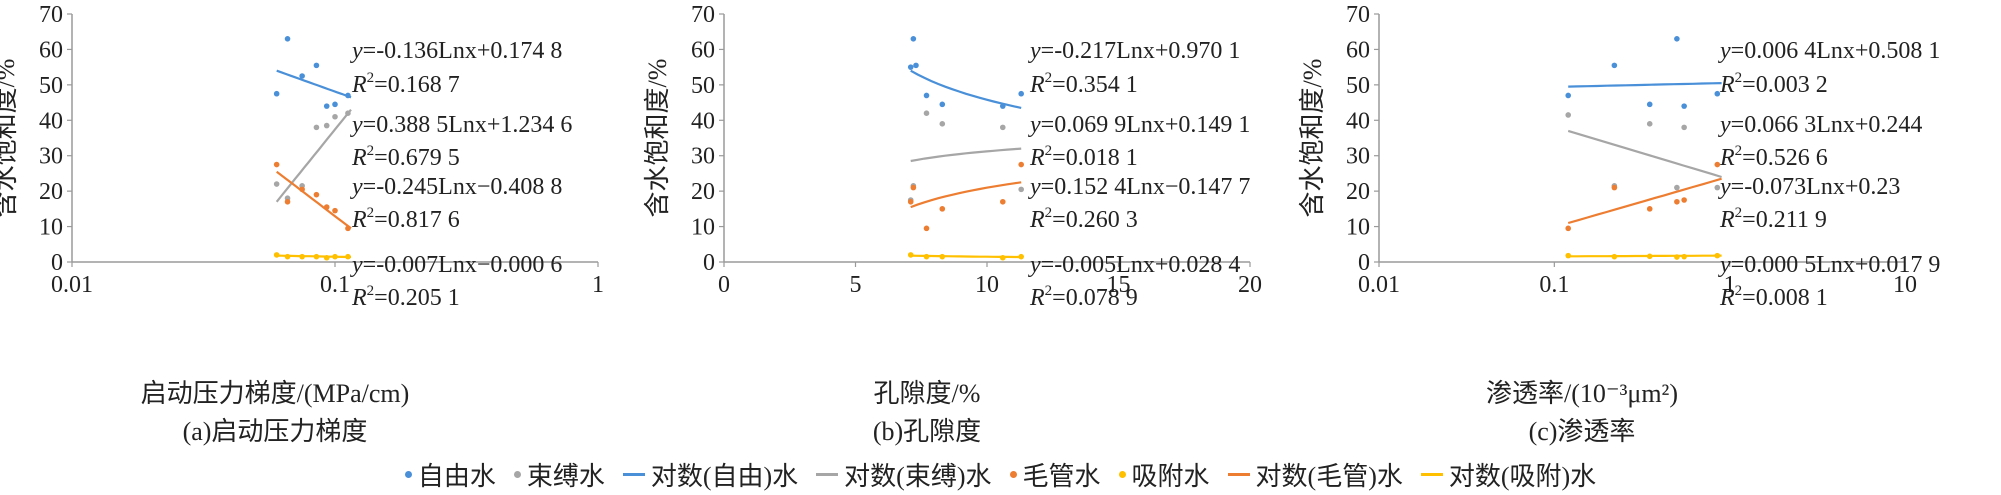 This screenshot has width=2001, height=495. What do you see at coordinates (1329, 476) in the screenshot?
I see `legend-label: 对数(毛管)水` at bounding box center [1329, 476].